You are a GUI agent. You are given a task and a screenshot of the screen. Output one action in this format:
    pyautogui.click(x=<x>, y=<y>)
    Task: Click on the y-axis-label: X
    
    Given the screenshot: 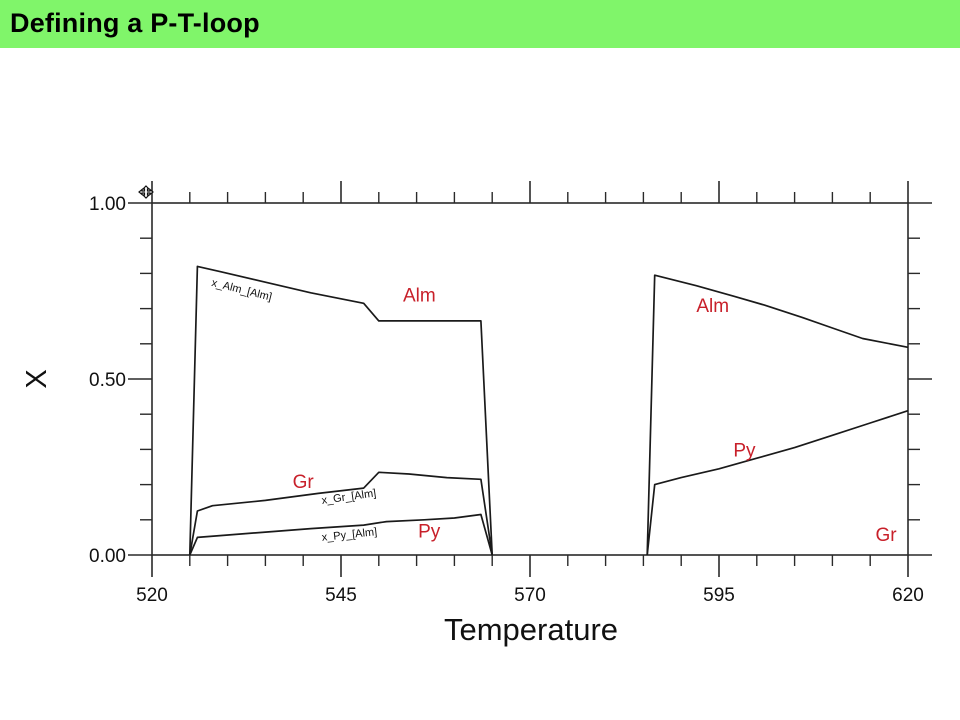 What is the action you would take?
    pyautogui.click(x=37, y=378)
    